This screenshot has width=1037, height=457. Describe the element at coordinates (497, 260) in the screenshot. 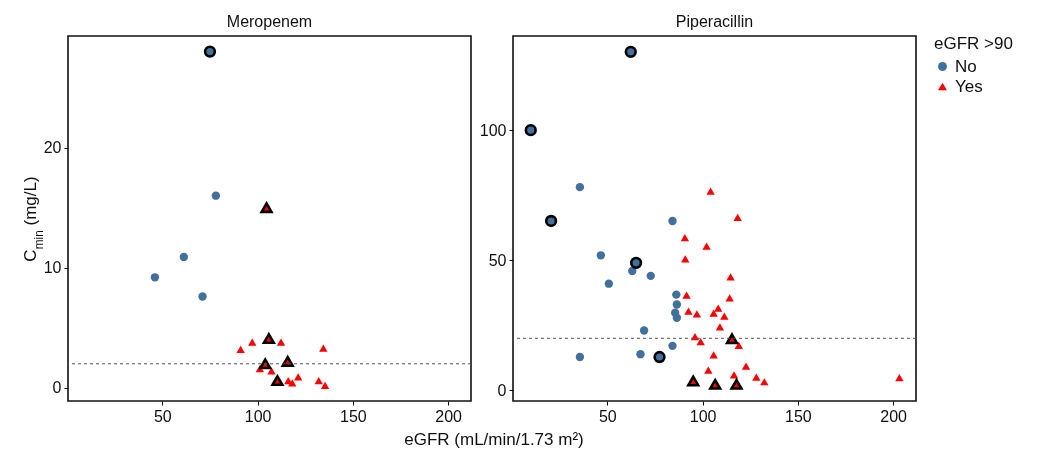

I see `y-tick-label: 50` at that location.